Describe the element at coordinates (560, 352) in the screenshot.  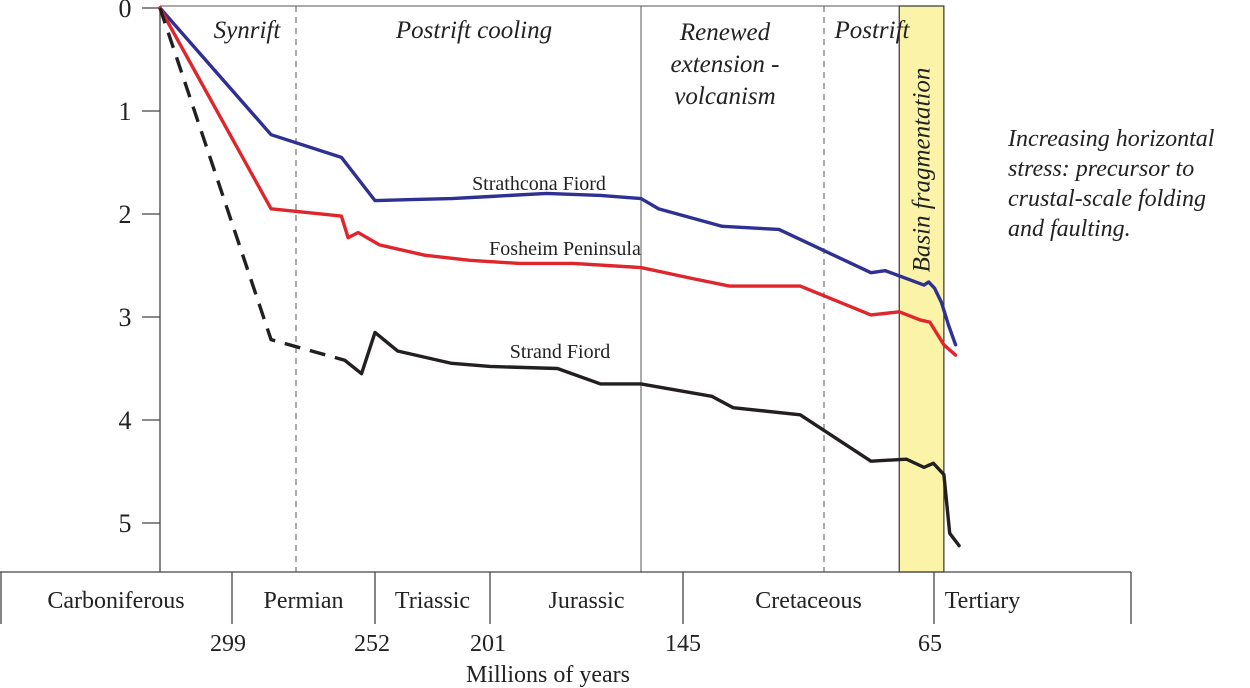
I see `series-label-2: Strand Fiord` at that location.